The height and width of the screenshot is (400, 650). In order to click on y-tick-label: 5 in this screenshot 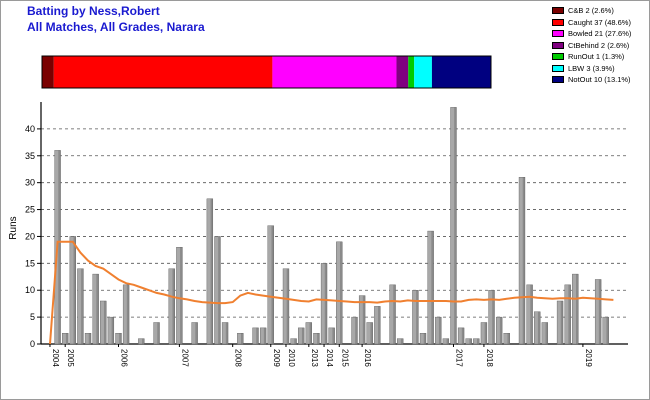, I will do `click(32, 317)`.